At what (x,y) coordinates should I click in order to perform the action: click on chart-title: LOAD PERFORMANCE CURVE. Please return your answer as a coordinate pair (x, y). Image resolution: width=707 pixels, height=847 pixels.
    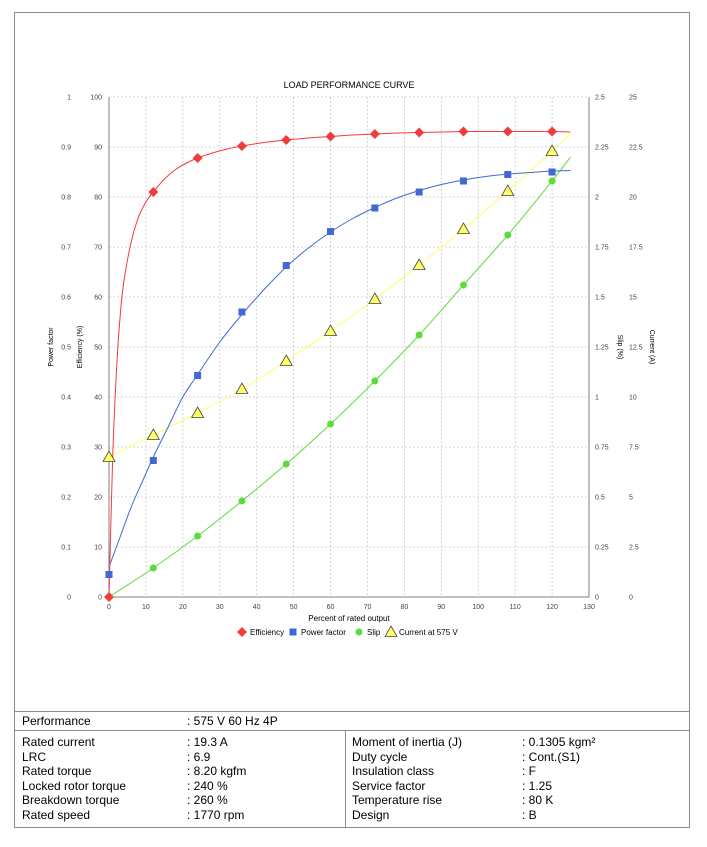
    Looking at the image, I should click on (349, 85).